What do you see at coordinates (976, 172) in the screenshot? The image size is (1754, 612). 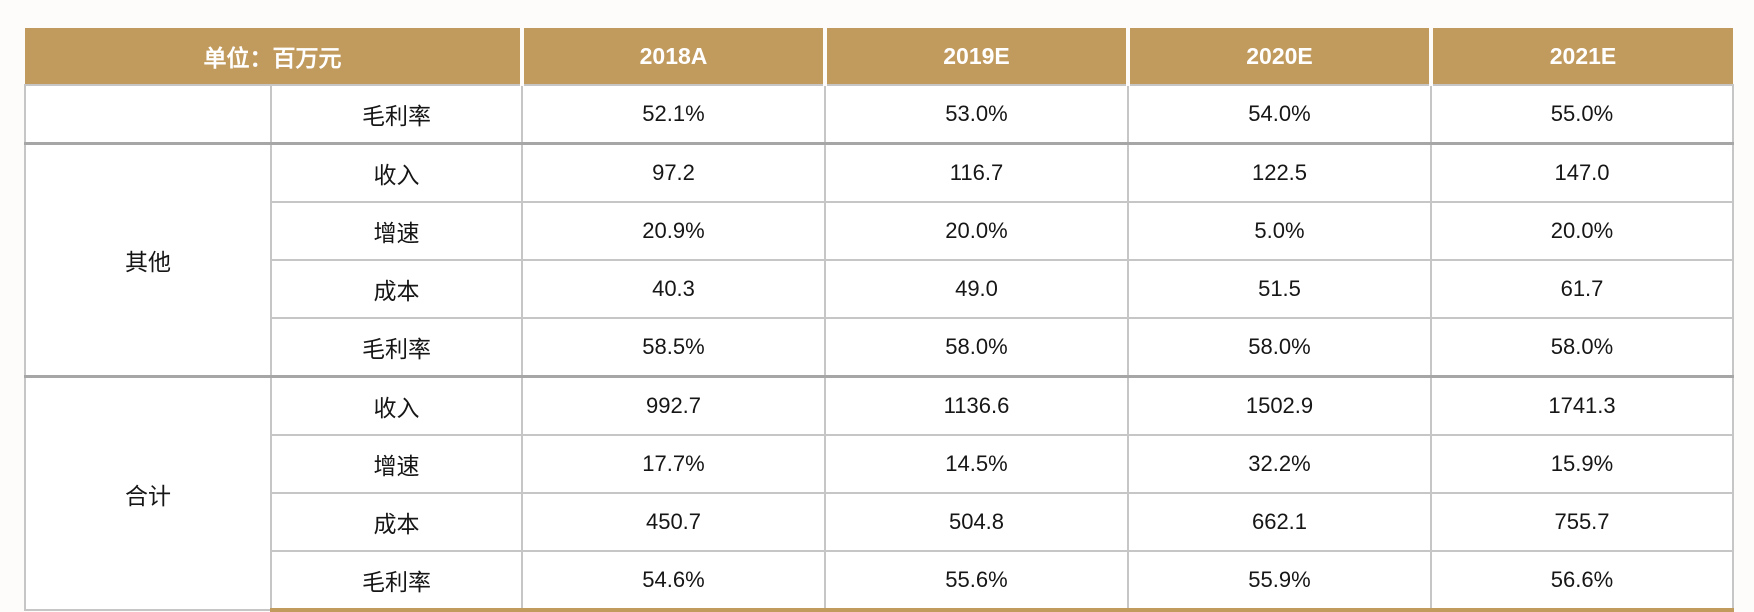 I see `value-cell: 116.7` at bounding box center [976, 172].